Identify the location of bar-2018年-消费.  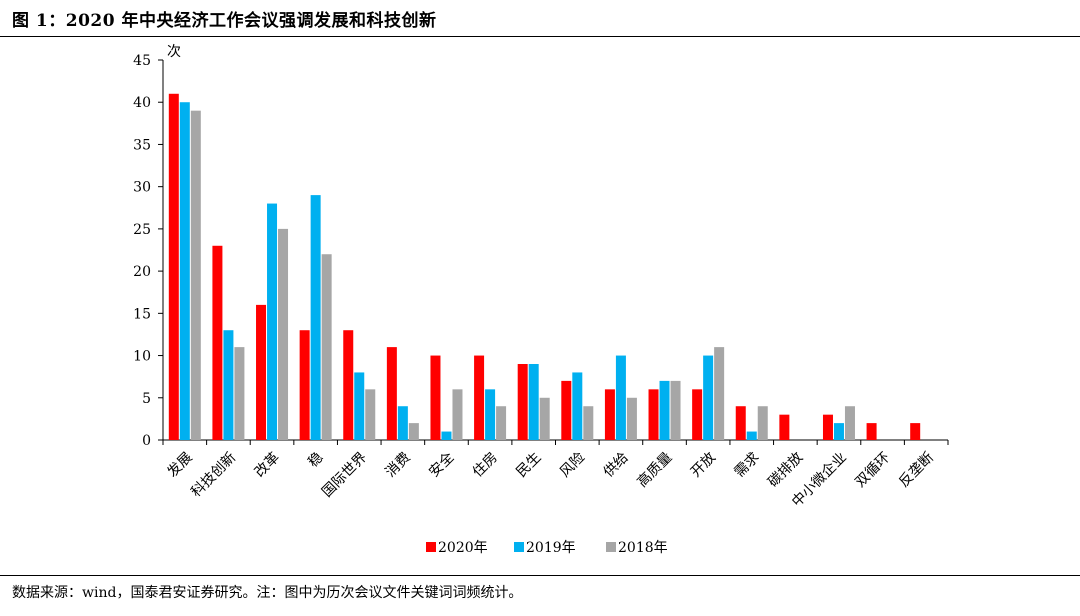
(413, 431).